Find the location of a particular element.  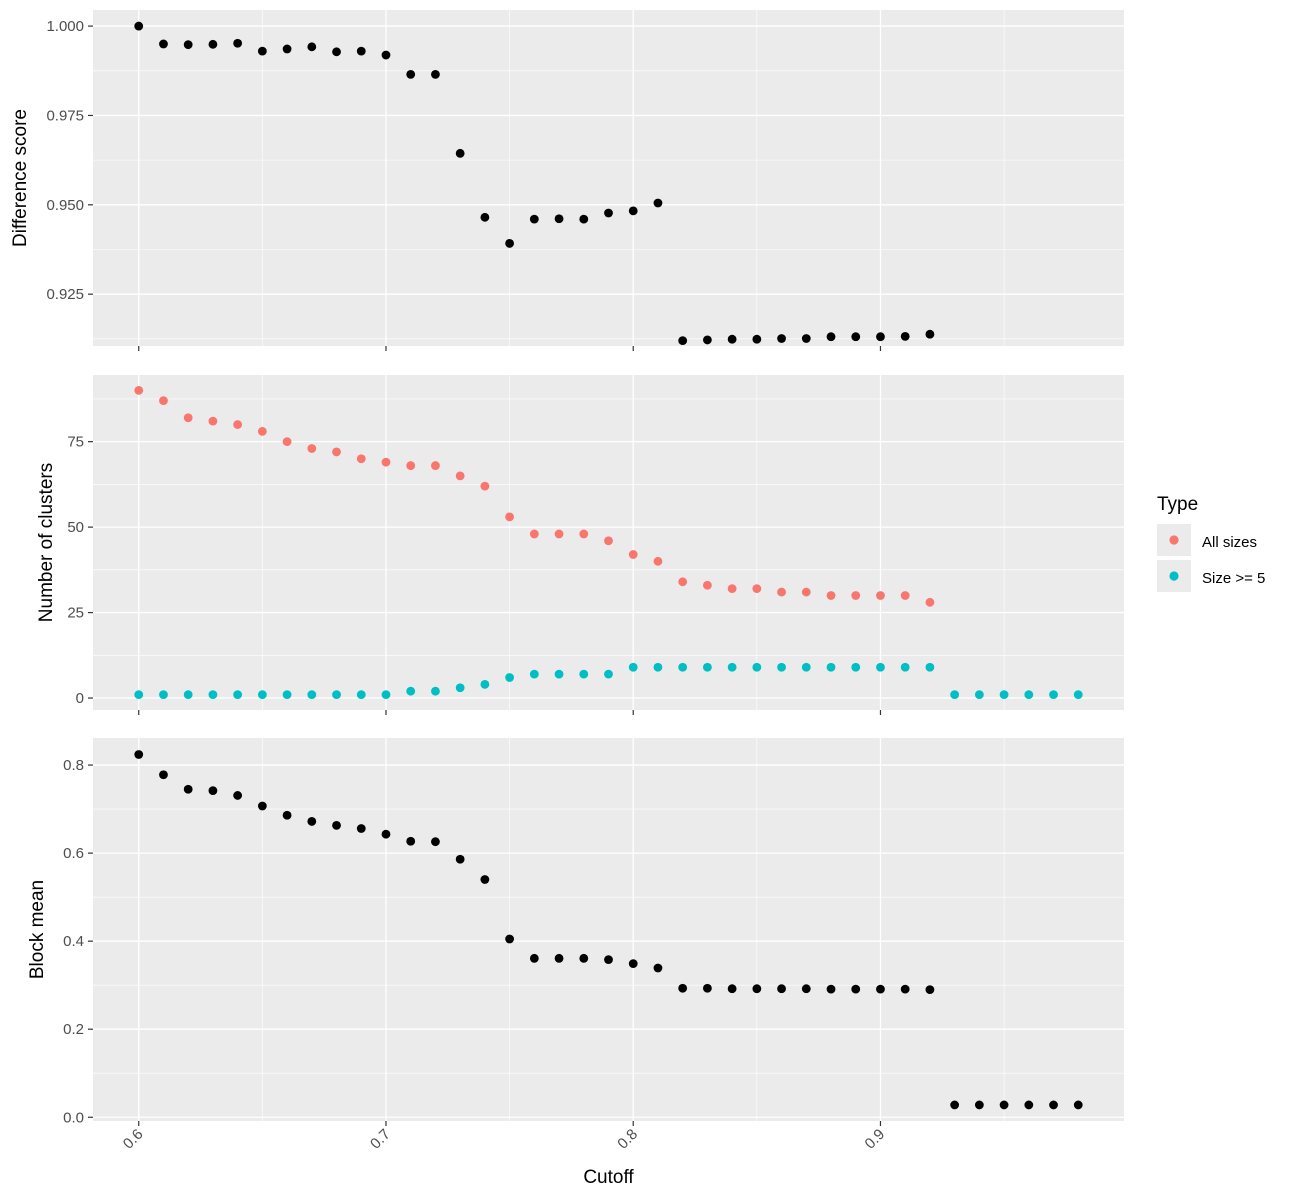

y-axis-title: Block mean is located at coordinates (37, 929).